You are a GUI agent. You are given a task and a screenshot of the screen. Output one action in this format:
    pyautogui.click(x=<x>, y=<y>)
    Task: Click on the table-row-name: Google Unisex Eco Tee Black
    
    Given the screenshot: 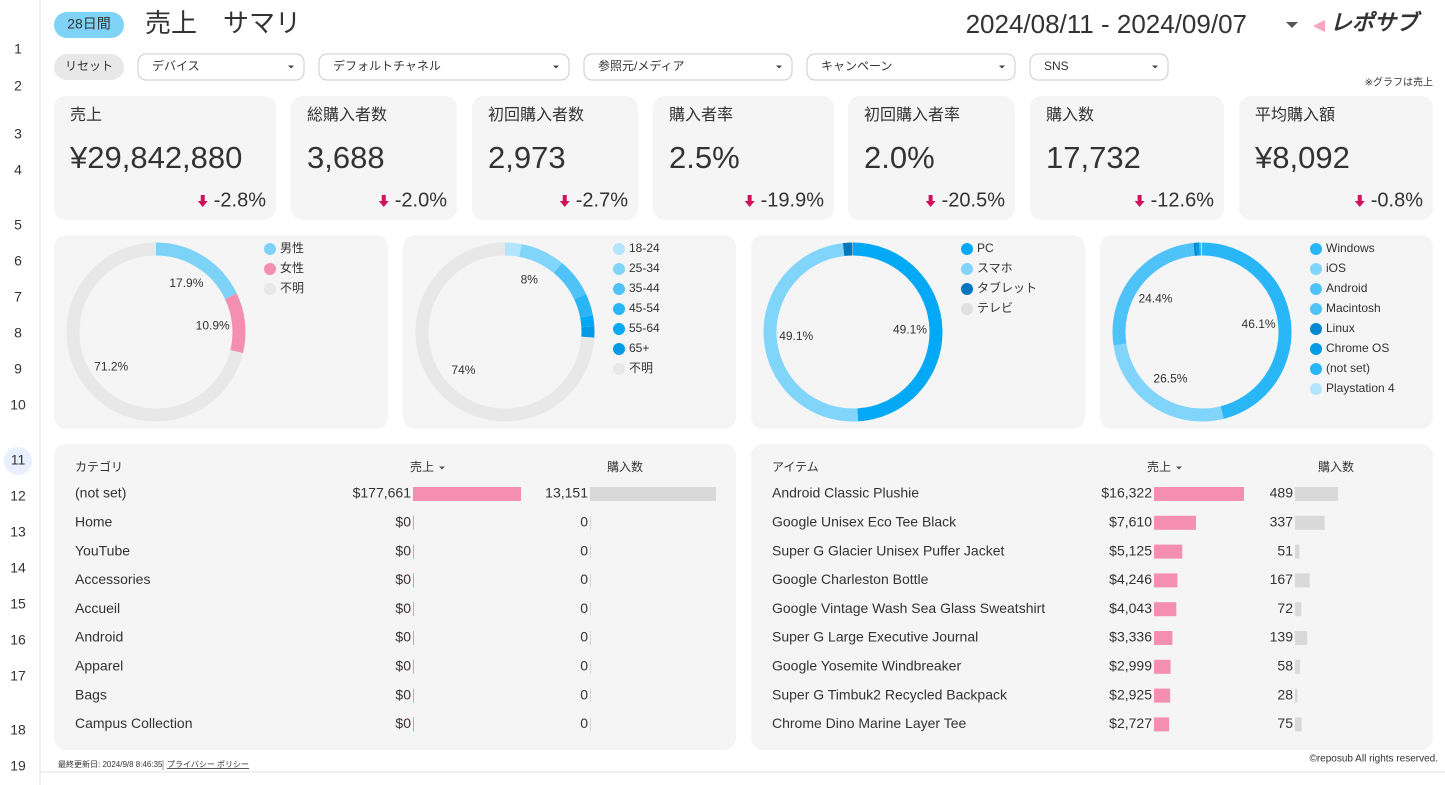 What is the action you would take?
    pyautogui.click(x=864, y=522)
    